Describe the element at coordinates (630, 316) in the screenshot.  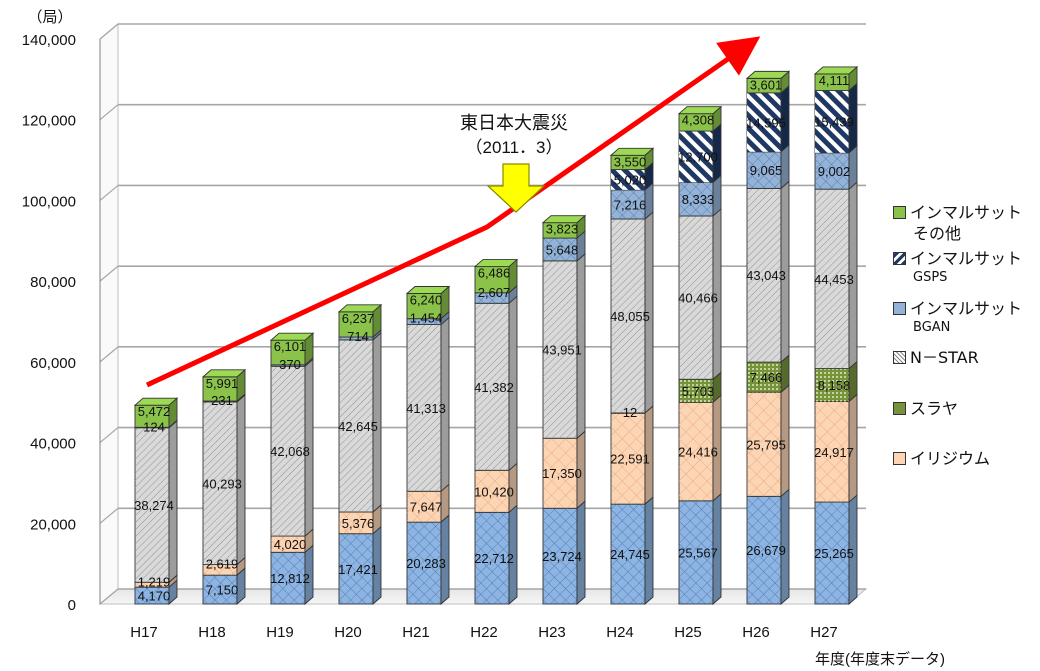
I see `data-label: 48,055` at that location.